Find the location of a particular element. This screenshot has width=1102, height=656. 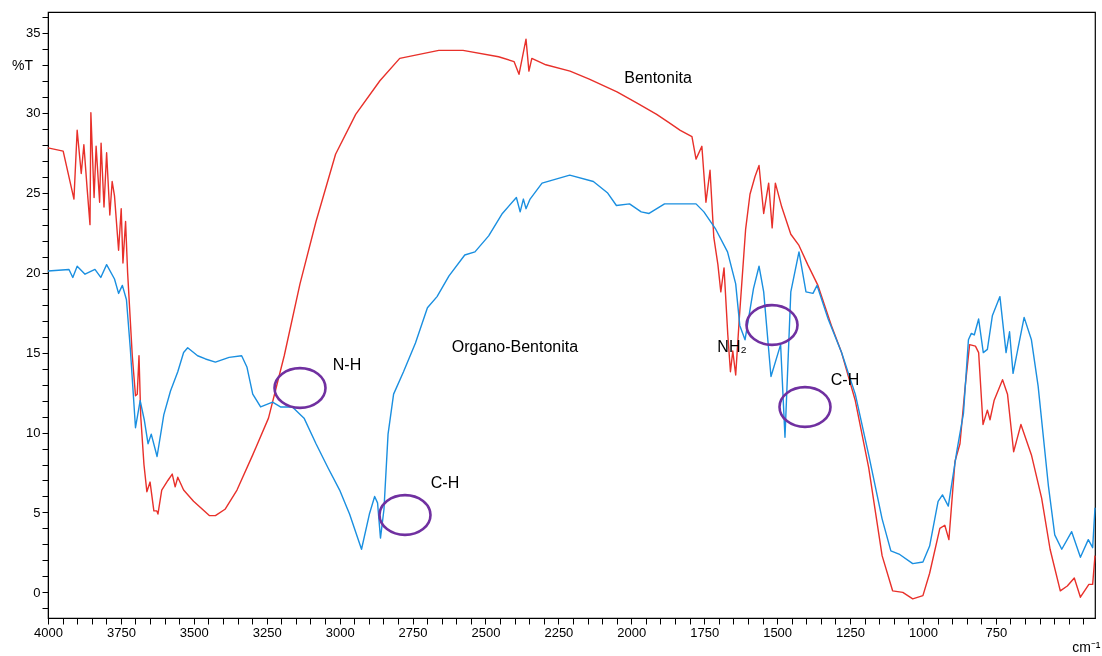

y-tick-label: 30 is located at coordinates (33, 113).